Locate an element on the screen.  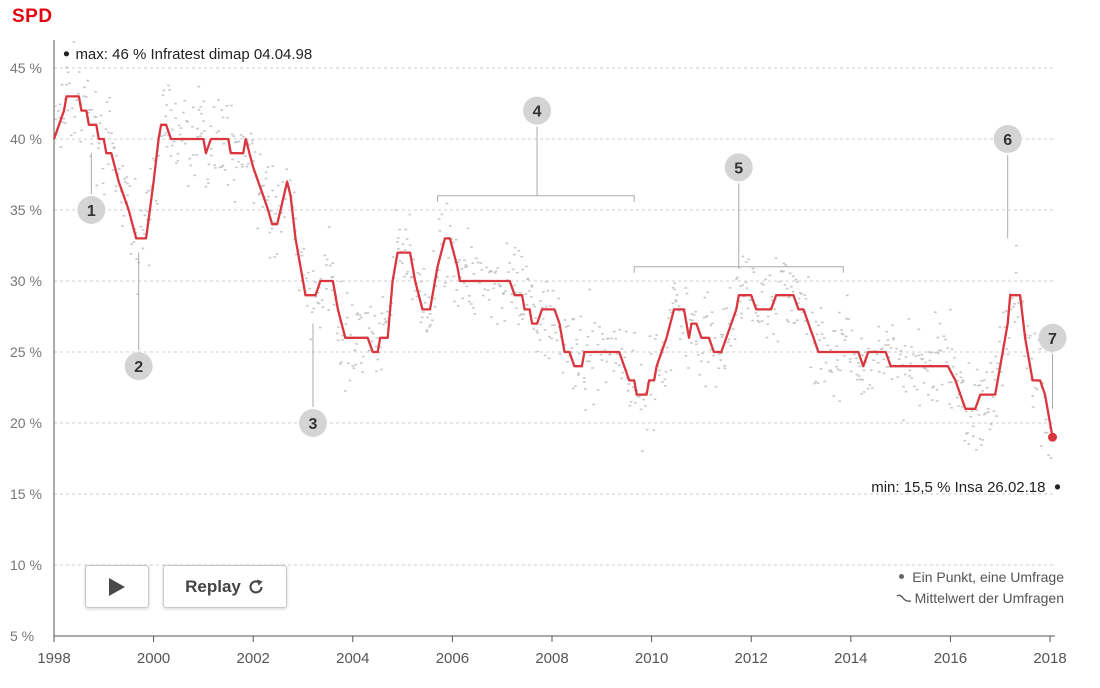
replay-button: Replay is located at coordinates (225, 586).